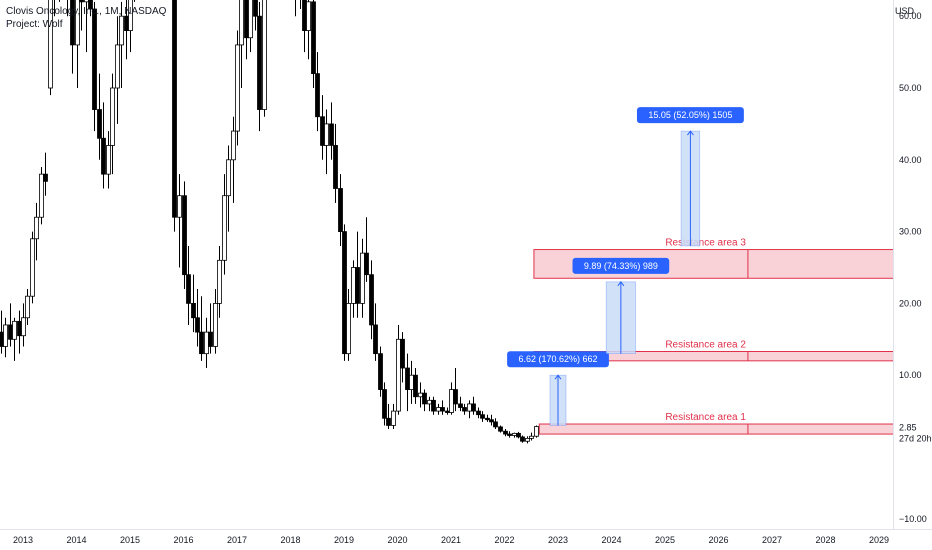  Describe the element at coordinates (504, 540) in the screenshot. I see `time-tick-label: 2022` at that location.